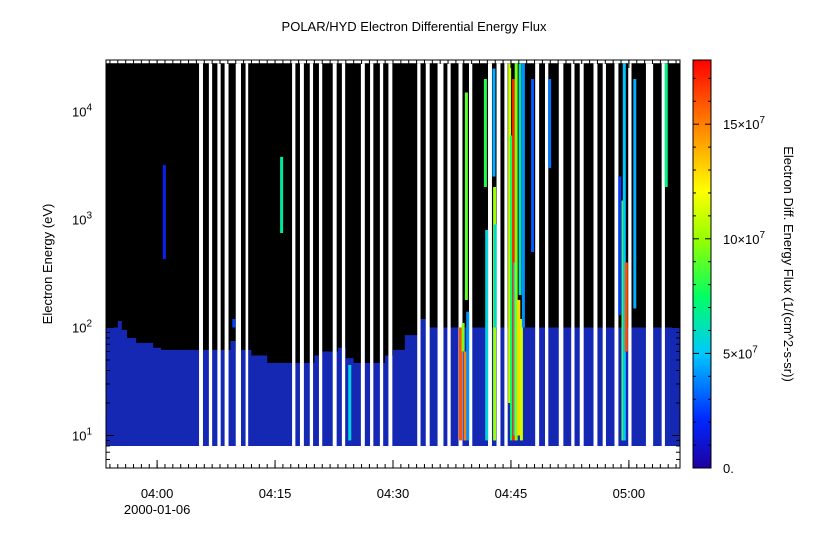 The width and height of the screenshot is (828, 544). Describe the element at coordinates (157, 493) in the screenshot. I see `x-tick-label-0: 04:00` at that location.